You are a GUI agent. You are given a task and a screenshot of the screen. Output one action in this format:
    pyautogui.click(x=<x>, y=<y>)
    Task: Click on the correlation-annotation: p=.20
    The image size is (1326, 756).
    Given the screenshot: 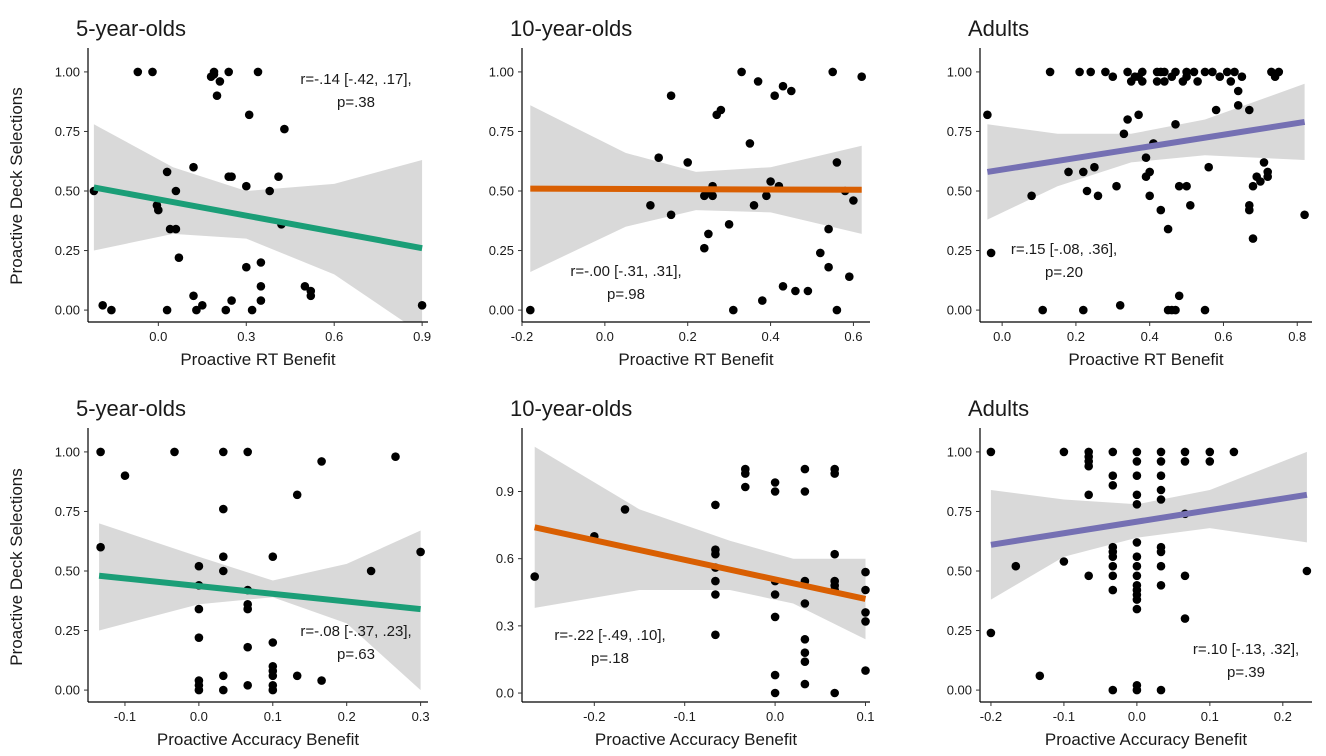 What is the action you would take?
    pyautogui.click(x=1064, y=272)
    